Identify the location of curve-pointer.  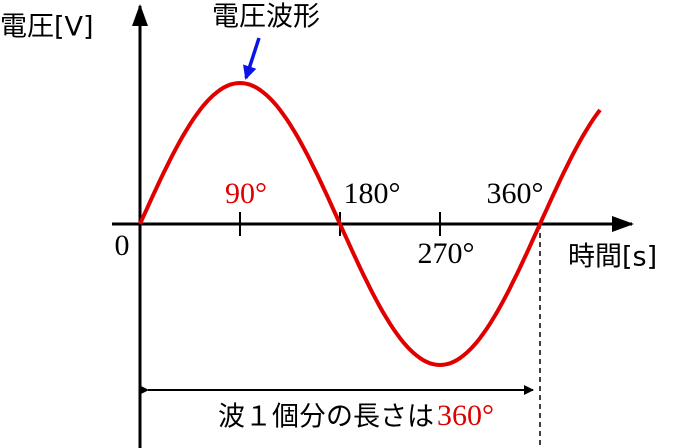
(252, 58).